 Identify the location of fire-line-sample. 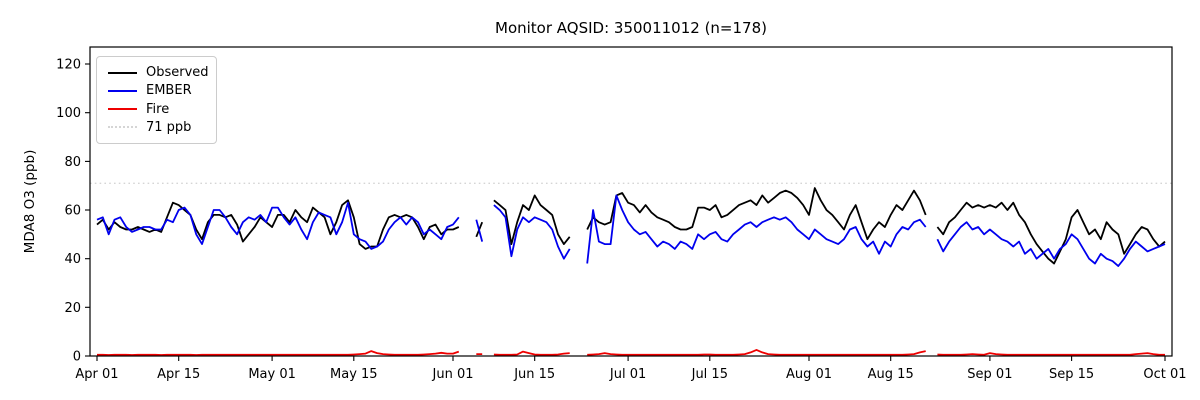
(122, 109).